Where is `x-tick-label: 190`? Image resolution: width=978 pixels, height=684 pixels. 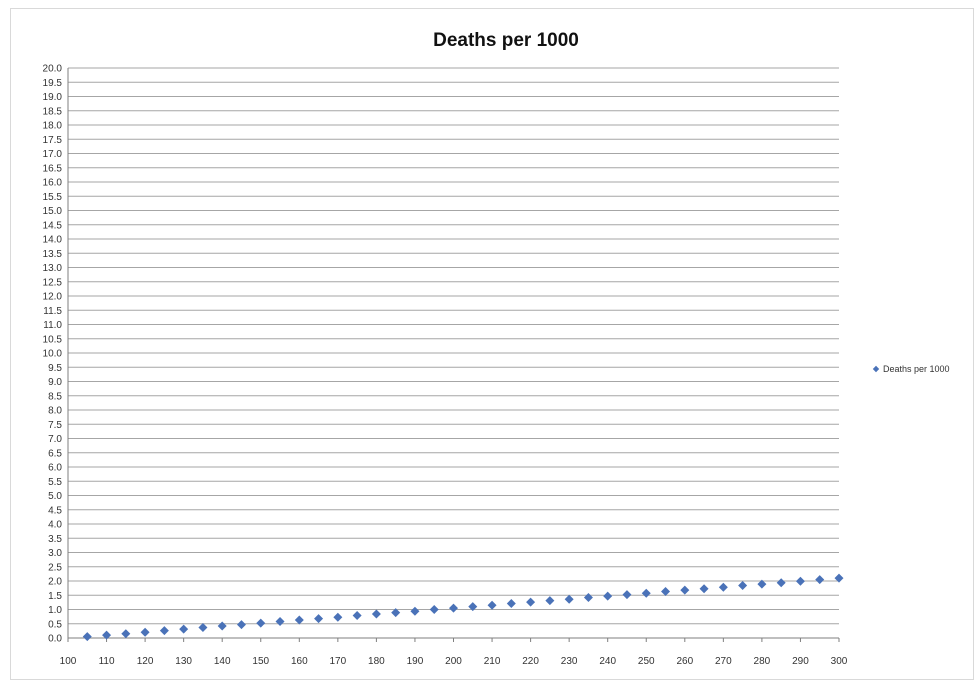
x-tick-label: 190 is located at coordinates (415, 661).